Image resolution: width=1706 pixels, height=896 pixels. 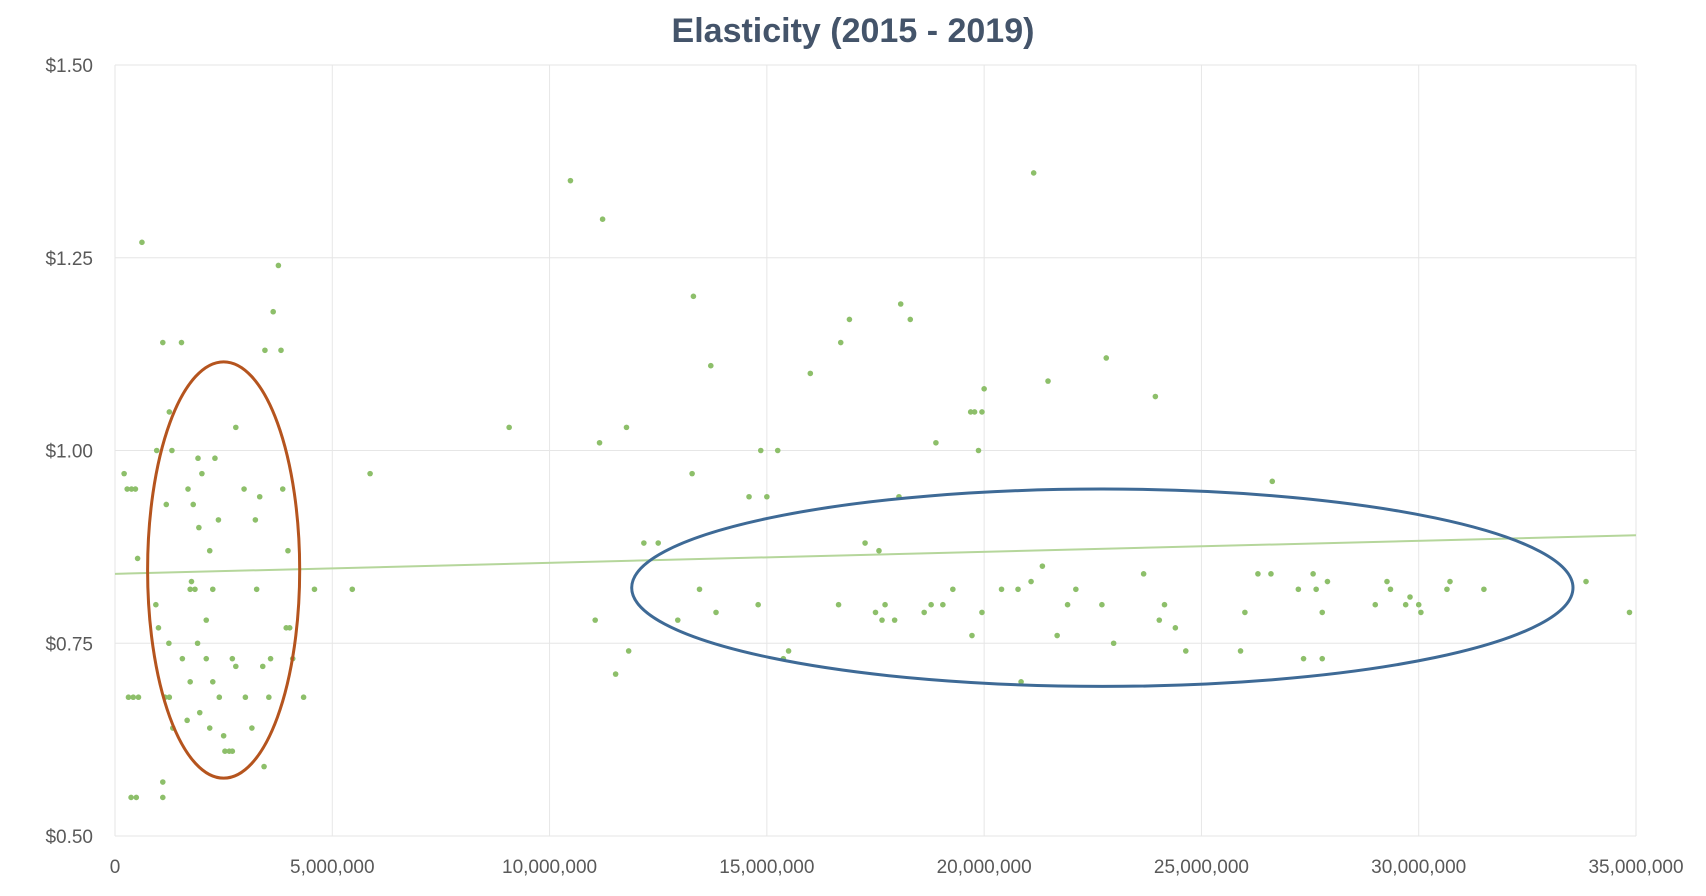 What do you see at coordinates (766, 867) in the screenshot?
I see `x-tick-label: 15,000,000` at bounding box center [766, 867].